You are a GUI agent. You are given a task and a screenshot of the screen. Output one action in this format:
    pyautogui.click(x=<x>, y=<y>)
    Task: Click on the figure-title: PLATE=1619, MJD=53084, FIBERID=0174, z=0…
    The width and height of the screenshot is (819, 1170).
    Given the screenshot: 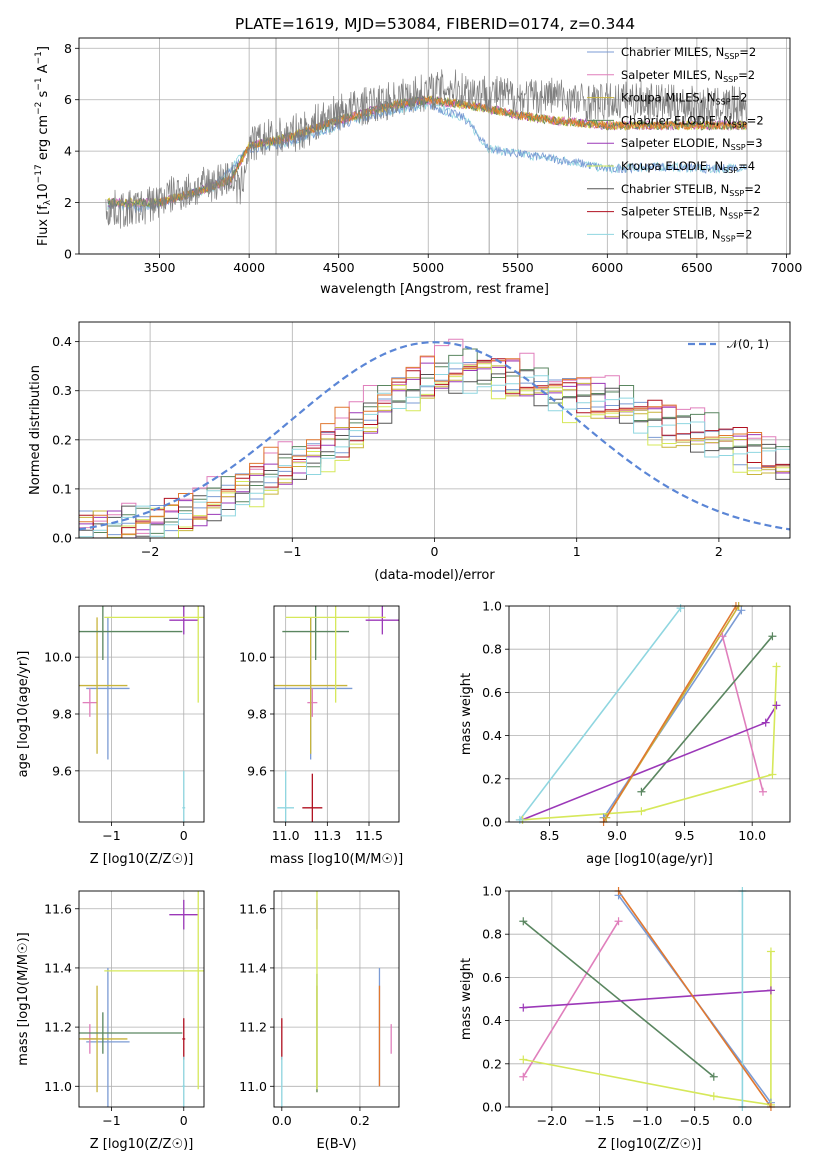 What is the action you would take?
    pyautogui.click(x=435, y=24)
    